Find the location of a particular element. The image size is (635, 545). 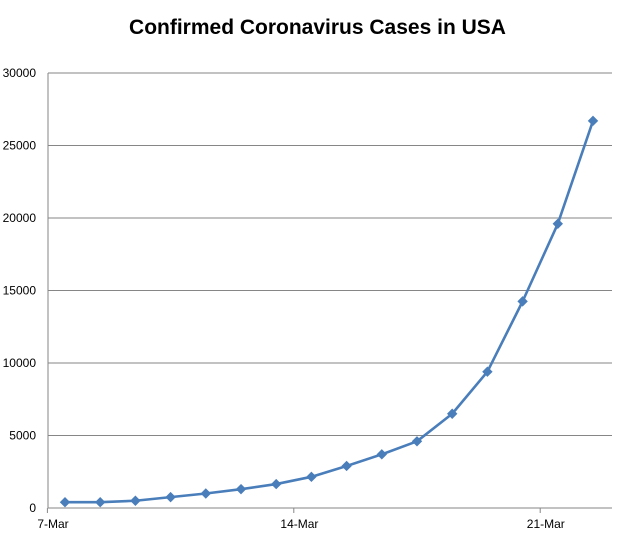

y-tick-label: 5000 is located at coordinates (22, 436).